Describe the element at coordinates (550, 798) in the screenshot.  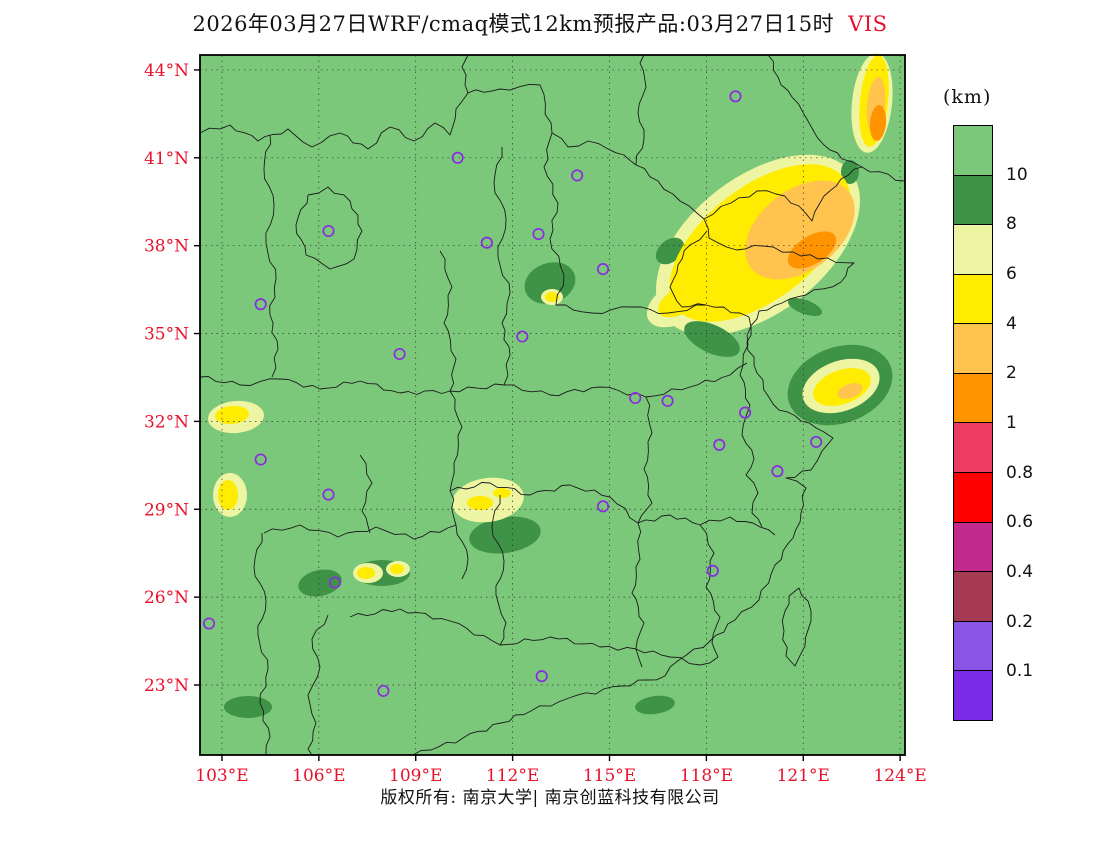
I see `copyright-footer: 版权所有: 南京大学| 南京创蓝科技有限公司` at that location.